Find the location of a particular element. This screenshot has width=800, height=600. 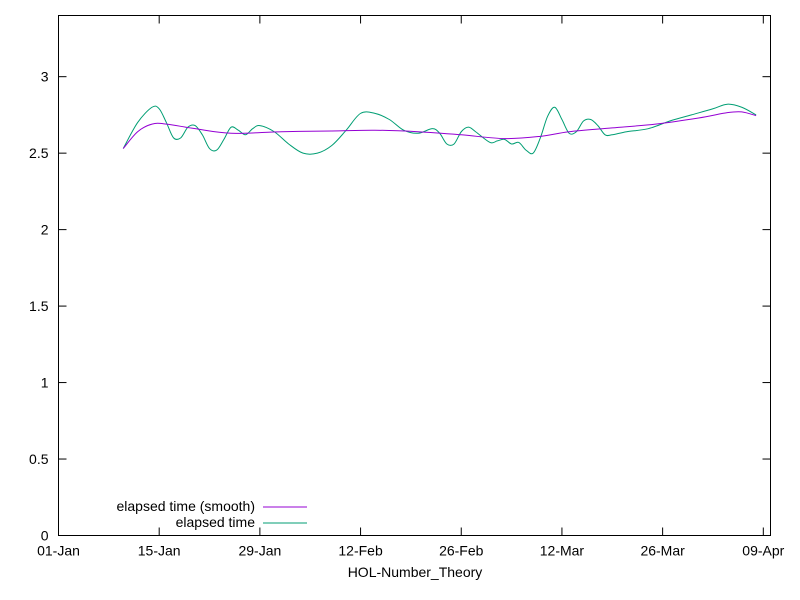

x-tick-label: 29-Jan is located at coordinates (259, 551).